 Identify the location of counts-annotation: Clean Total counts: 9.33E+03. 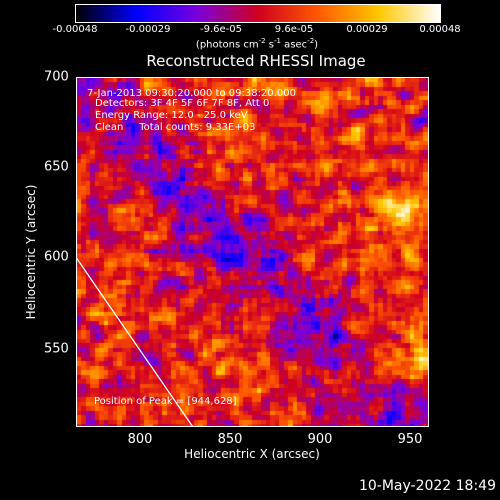
(175, 127).